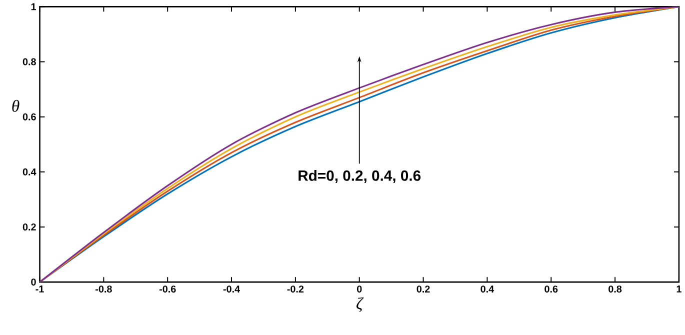 The width and height of the screenshot is (685, 335). I want to click on x-tick-label: -1, so click(40, 289).